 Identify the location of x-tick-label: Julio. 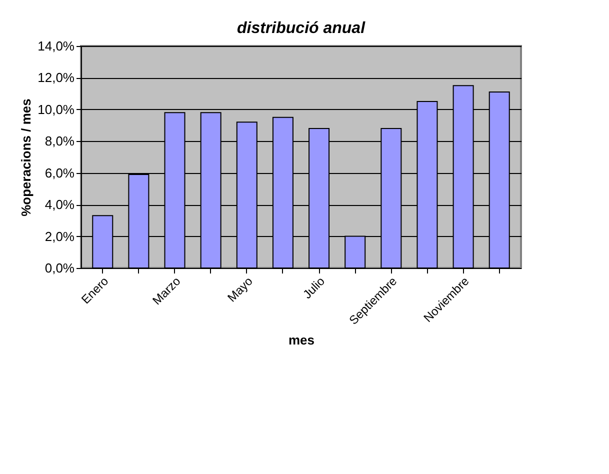
(314, 288).